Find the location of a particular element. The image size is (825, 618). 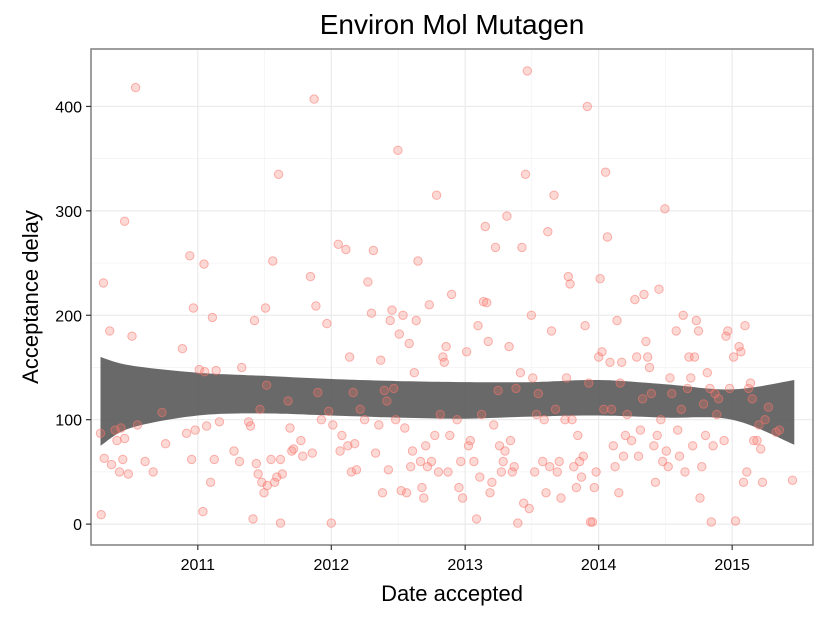

y-tick-label: 400 is located at coordinates (68, 107).